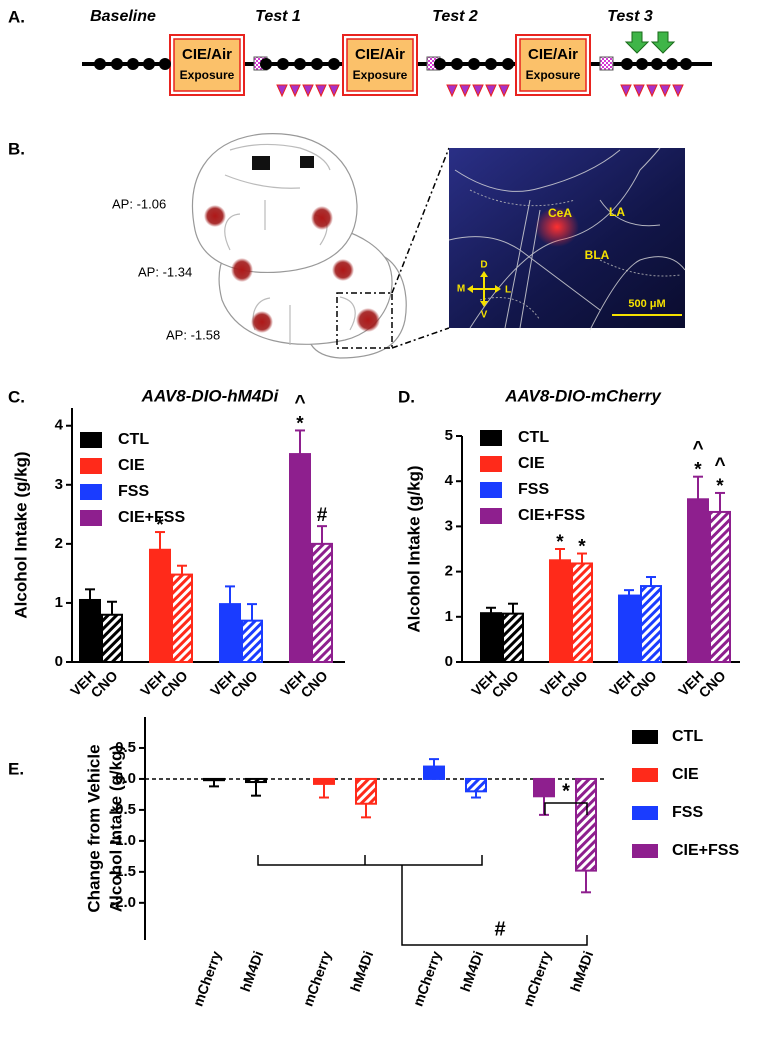 This screenshot has height=1055, width=758. What do you see at coordinates (566, 791) in the screenshot?
I see `bracket-label: *` at bounding box center [566, 791].